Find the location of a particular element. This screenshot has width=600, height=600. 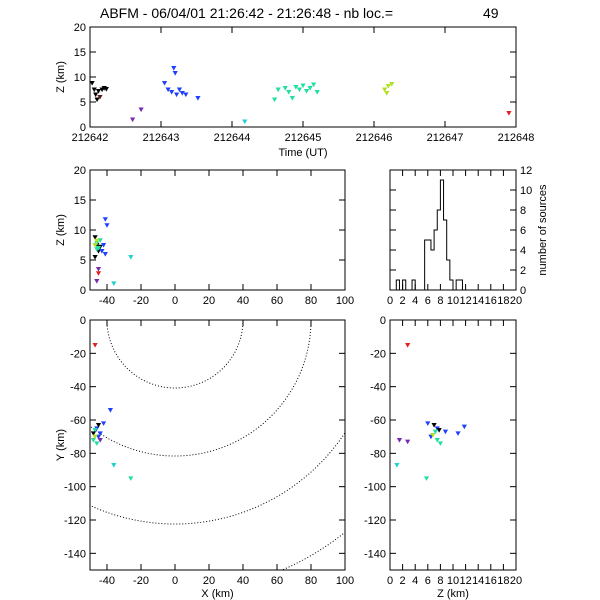

x-tick-label: 212645 is located at coordinates (303, 138).